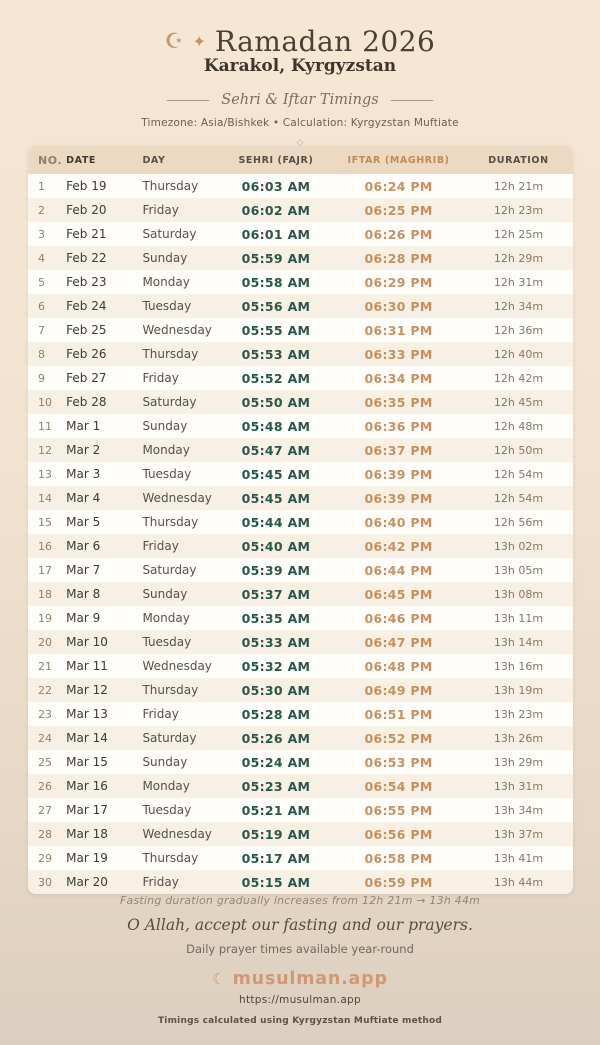 This screenshot has width=600, height=1045. What do you see at coordinates (518, 834) in the screenshot?
I see `cell-duration: 13h 37m` at bounding box center [518, 834].